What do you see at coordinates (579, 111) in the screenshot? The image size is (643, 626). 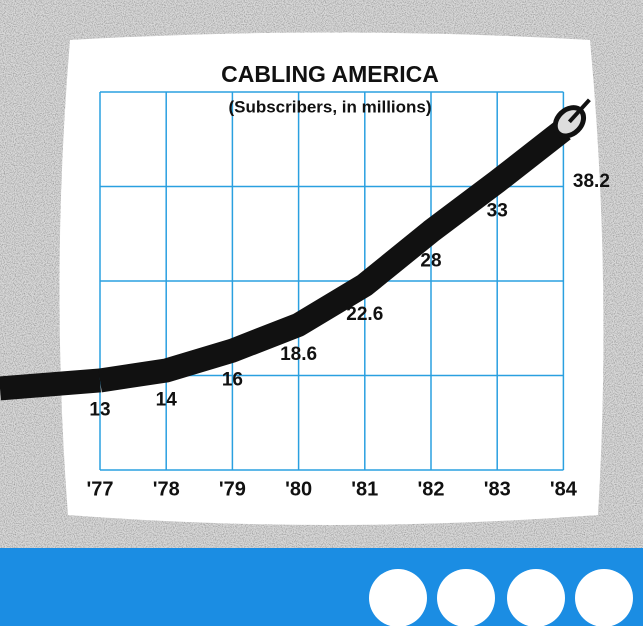 I see `connector-pin` at bounding box center [579, 111].